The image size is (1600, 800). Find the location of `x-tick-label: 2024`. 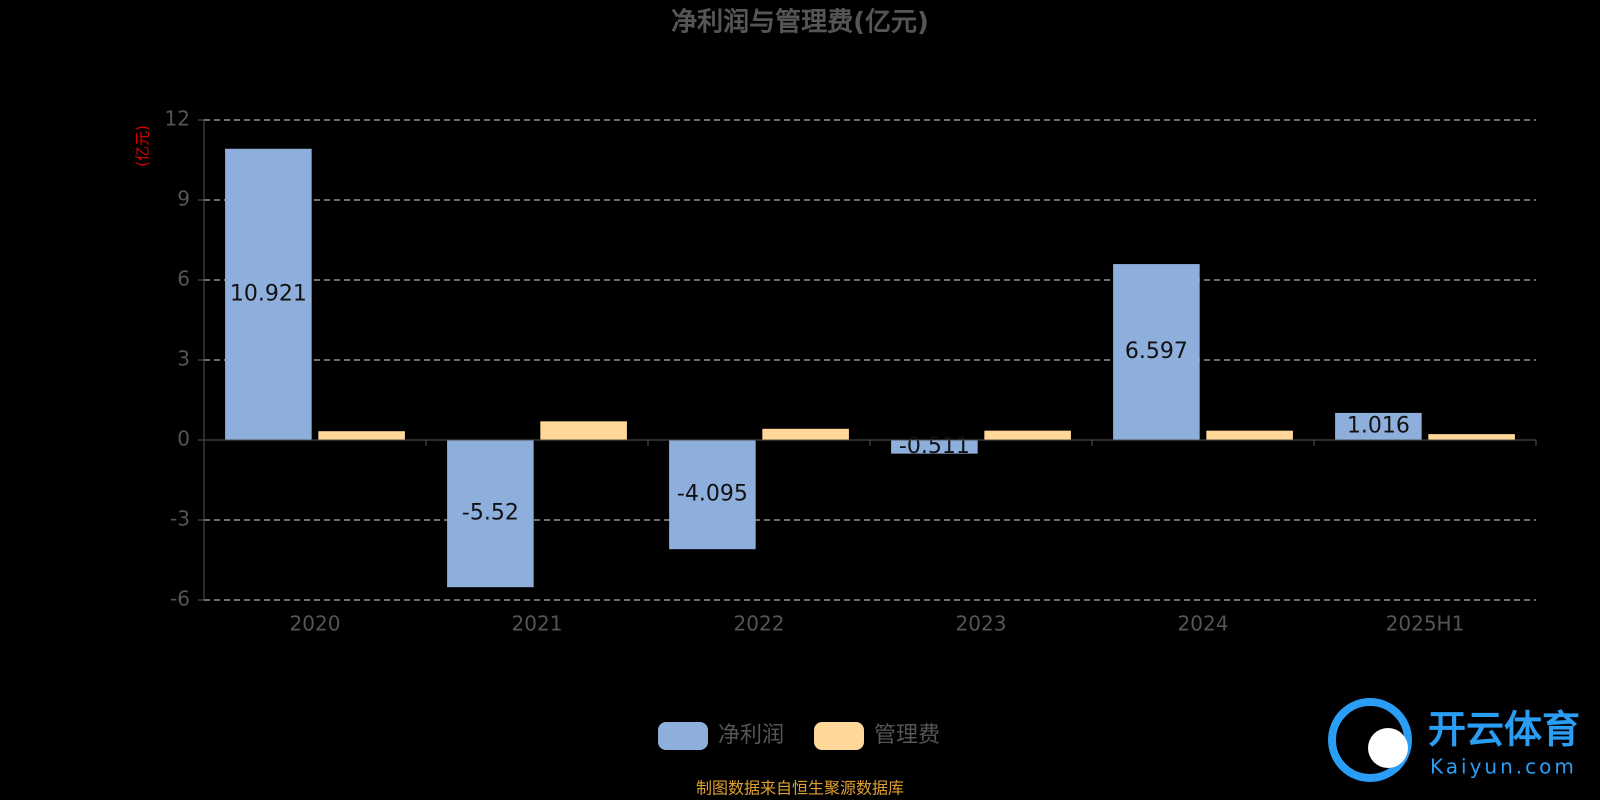

x-tick-label: 2024 is located at coordinates (1203, 624).